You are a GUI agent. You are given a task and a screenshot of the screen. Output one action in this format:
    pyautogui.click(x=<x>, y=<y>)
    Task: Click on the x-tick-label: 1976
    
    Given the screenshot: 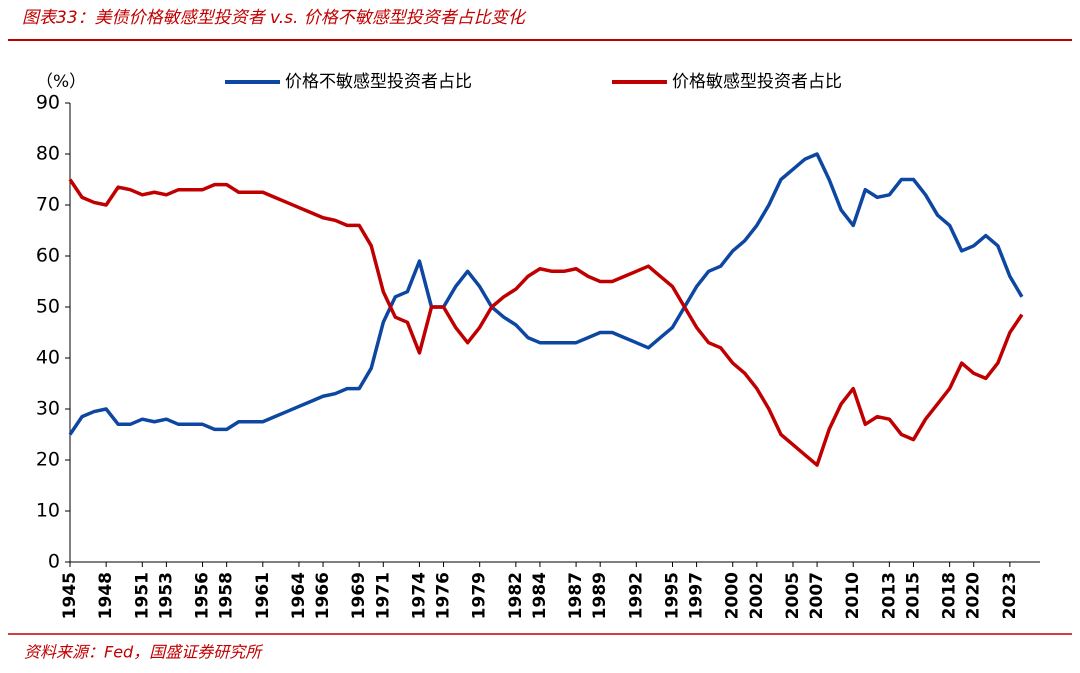 What is the action you would take?
    pyautogui.click(x=444, y=595)
    